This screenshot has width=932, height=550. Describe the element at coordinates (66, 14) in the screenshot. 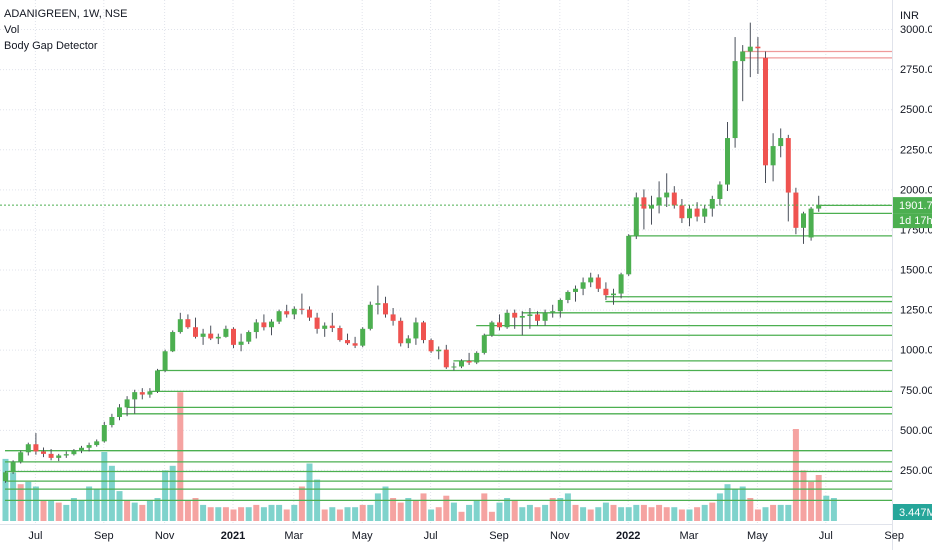

I see `symbol-title: ADANIGREEN, 1W, NSE` at that location.